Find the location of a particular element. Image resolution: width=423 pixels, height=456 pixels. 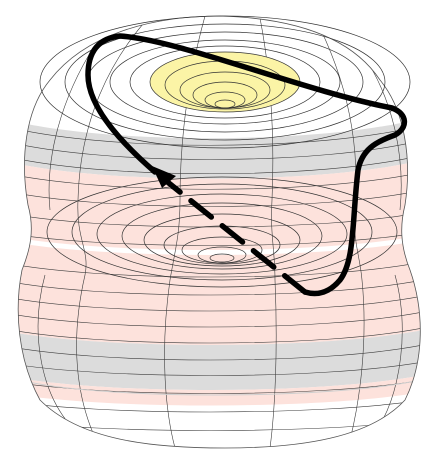

loop-dashed-segment is located at coordinates (235, 236).